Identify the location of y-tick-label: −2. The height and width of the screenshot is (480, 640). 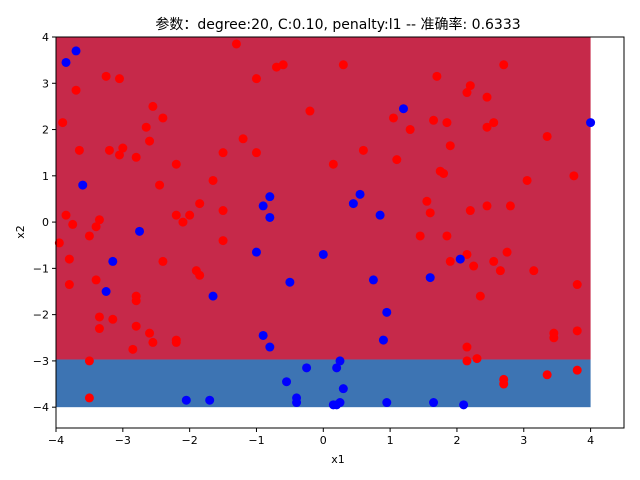
(41, 315).